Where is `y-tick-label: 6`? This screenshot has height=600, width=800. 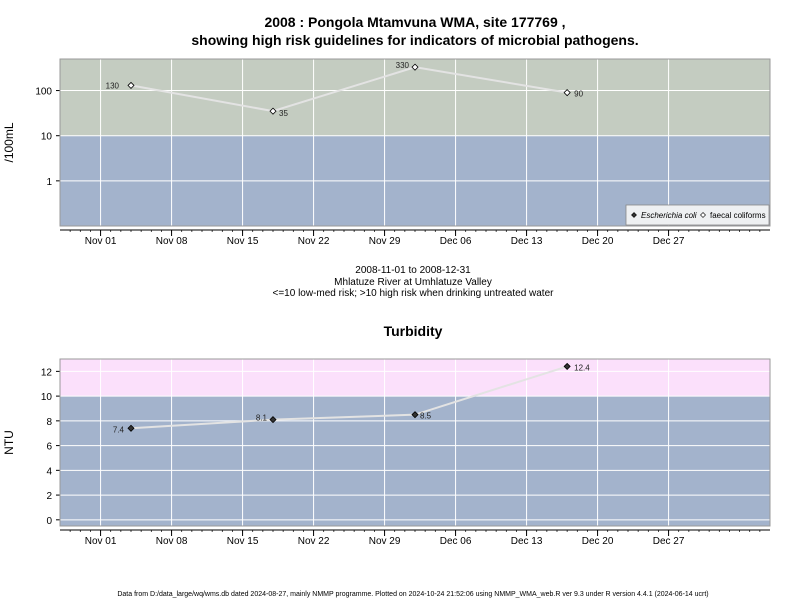
y-tick-label: 6 is located at coordinates (49, 447).